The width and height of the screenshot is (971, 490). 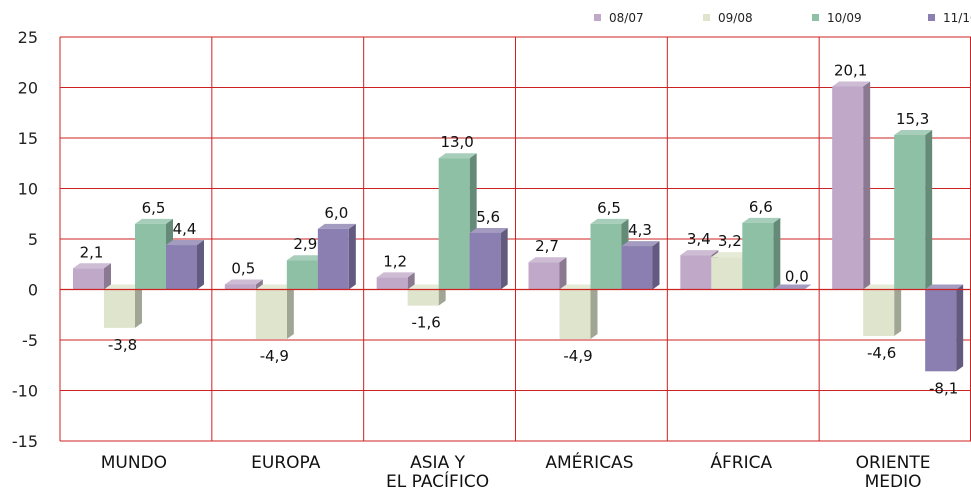 What do you see at coordinates (699, 239) in the screenshot?
I see `data-label: 3,4` at bounding box center [699, 239].